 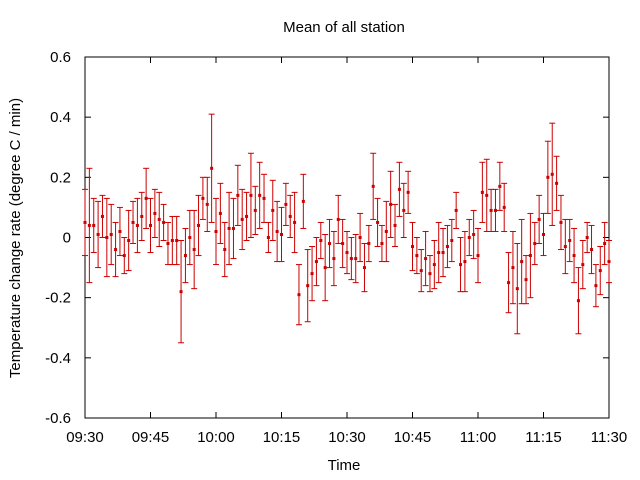 What do you see at coordinates (58, 358) in the screenshot?
I see `y-tick-label: -0.4` at bounding box center [58, 358].